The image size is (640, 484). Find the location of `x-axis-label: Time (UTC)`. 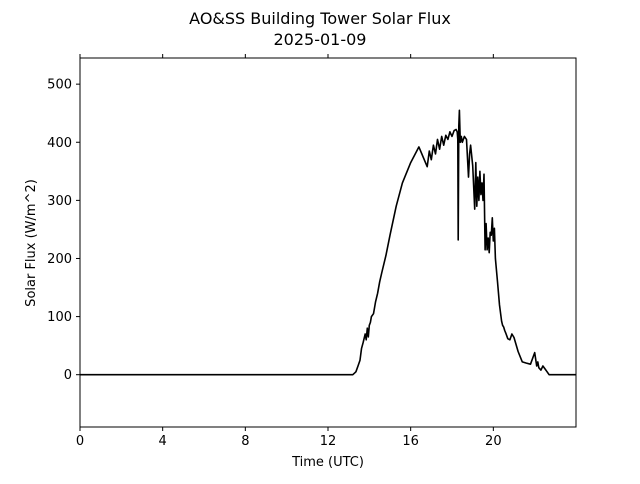

x-axis-label: Time (UTC) is located at coordinates (327, 462).